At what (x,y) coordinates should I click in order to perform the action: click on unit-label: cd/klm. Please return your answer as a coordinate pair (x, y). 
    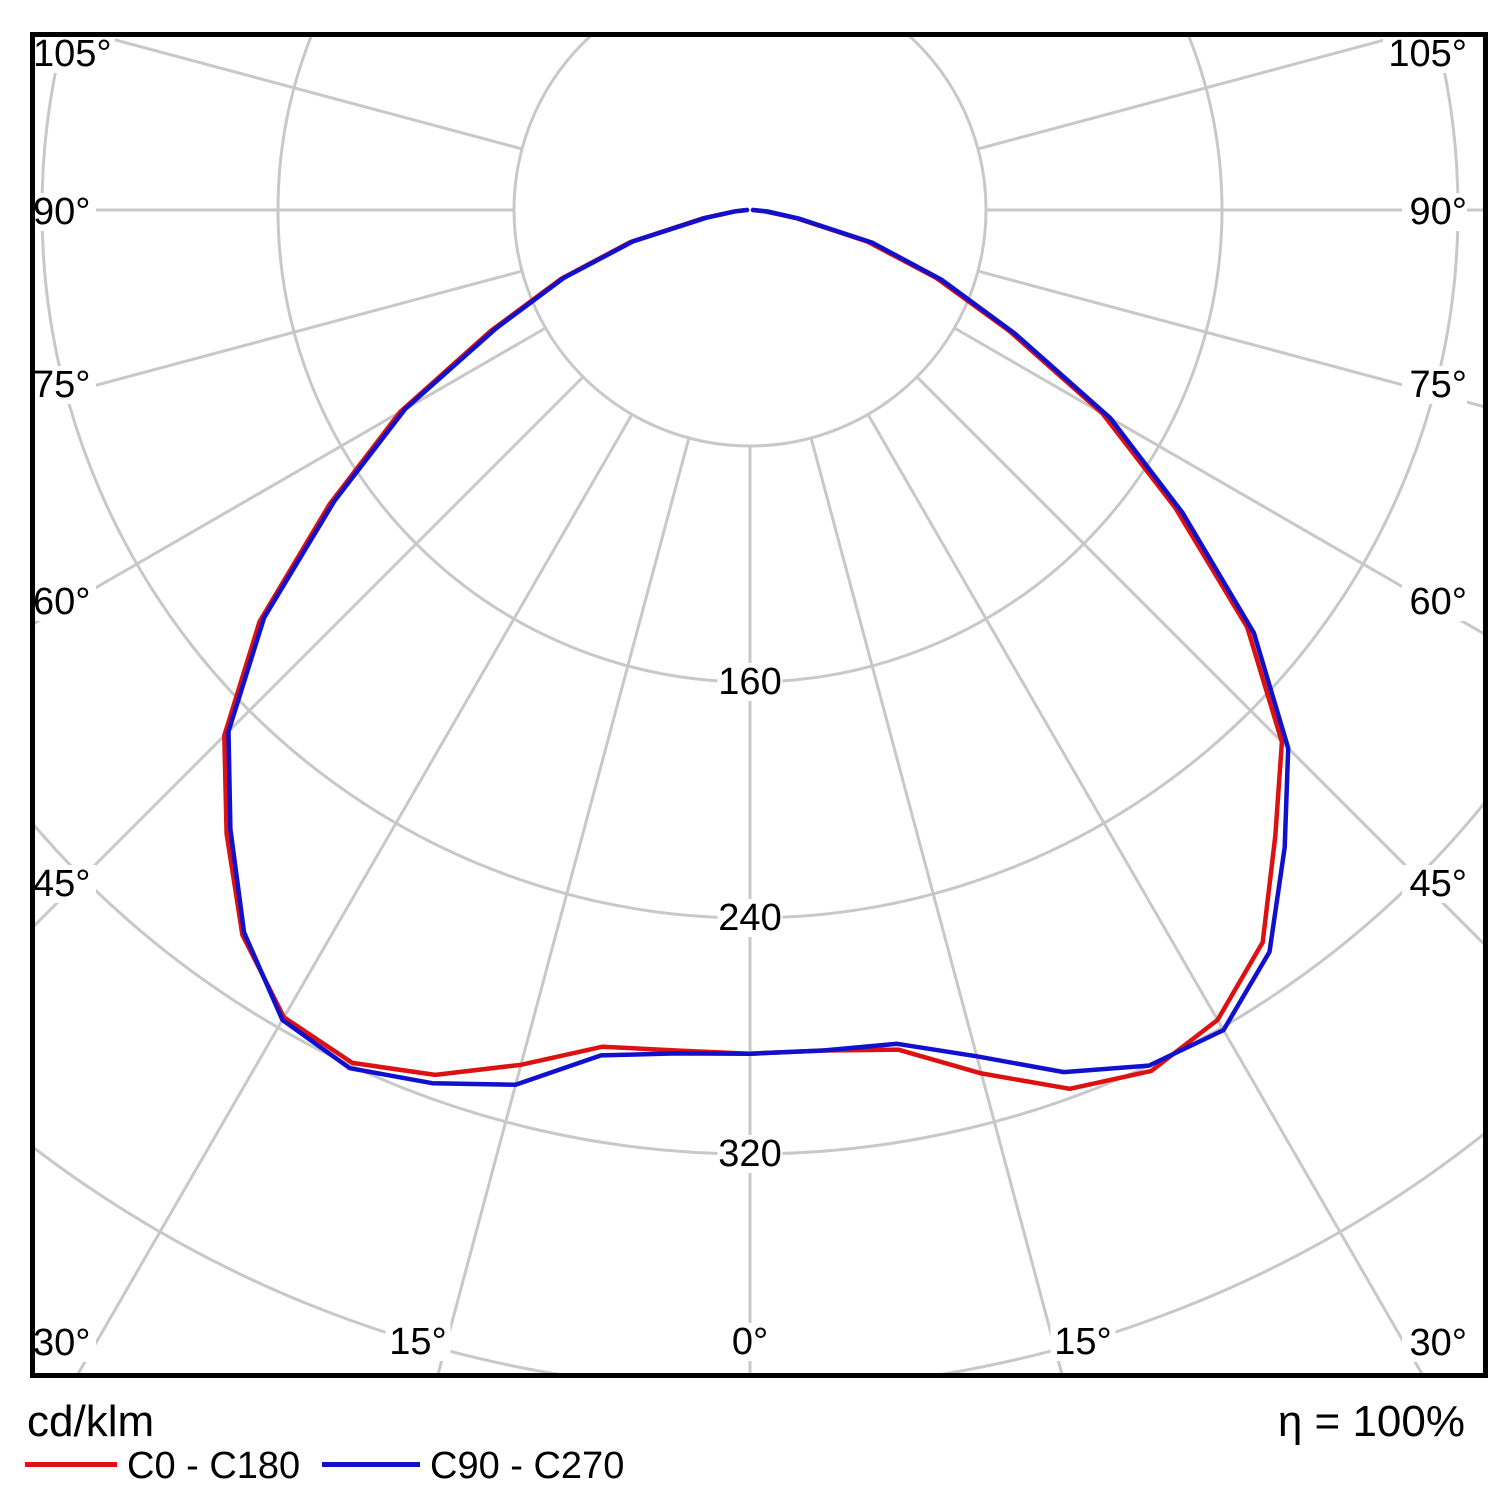
    Looking at the image, I should click on (91, 1421).